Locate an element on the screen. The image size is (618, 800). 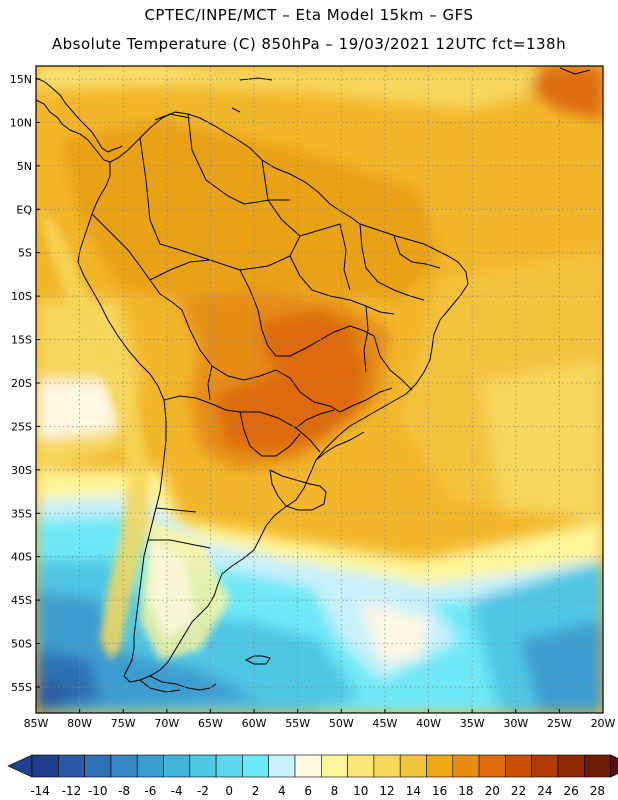
lon-tick-label: 55W is located at coordinates (297, 723).